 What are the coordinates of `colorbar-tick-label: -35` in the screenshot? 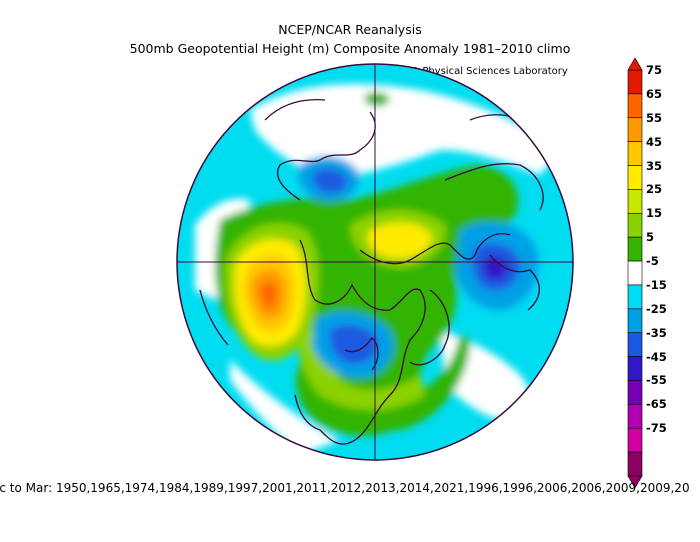 It's located at (656, 332).